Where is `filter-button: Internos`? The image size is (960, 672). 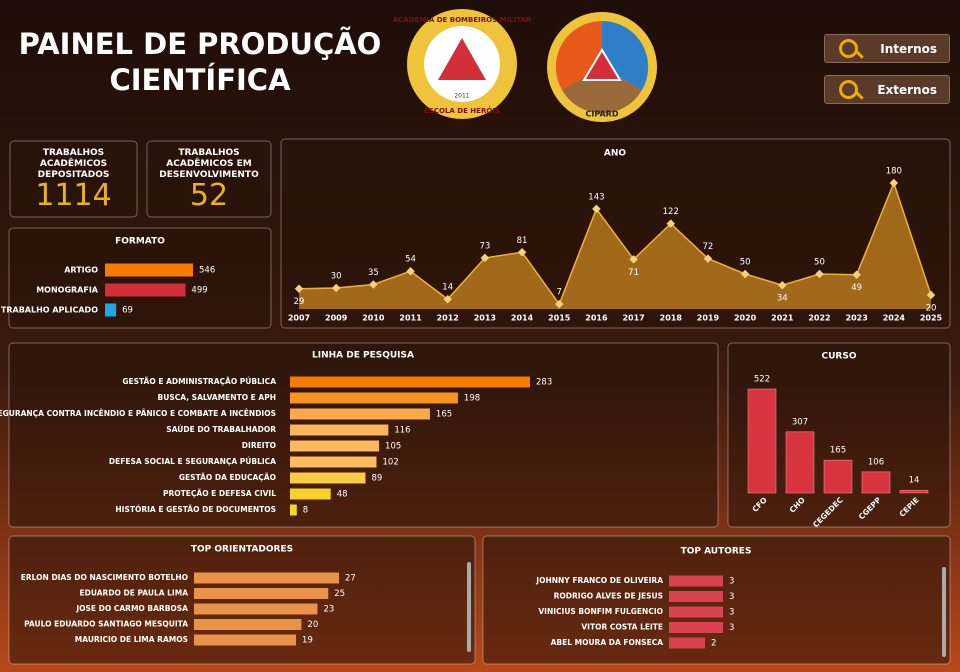 filter-button: Internos is located at coordinates (887, 48).